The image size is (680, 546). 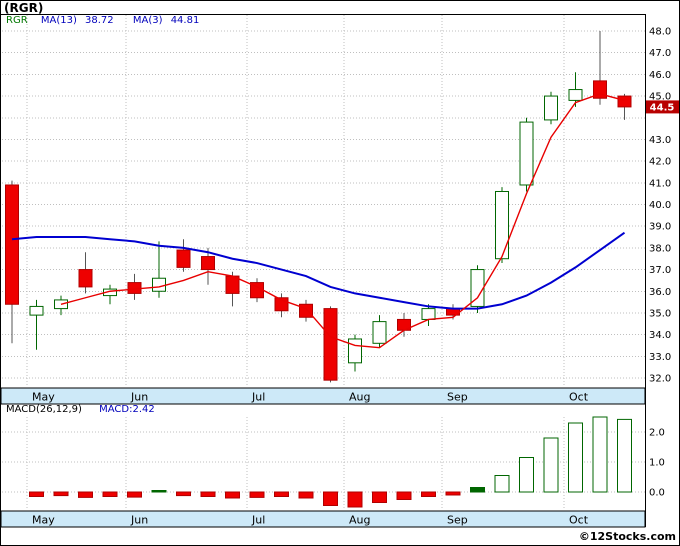 What do you see at coordinates (127, 409) in the screenshot?
I see `macd-value-label: MACD:2.42` at bounding box center [127, 409].